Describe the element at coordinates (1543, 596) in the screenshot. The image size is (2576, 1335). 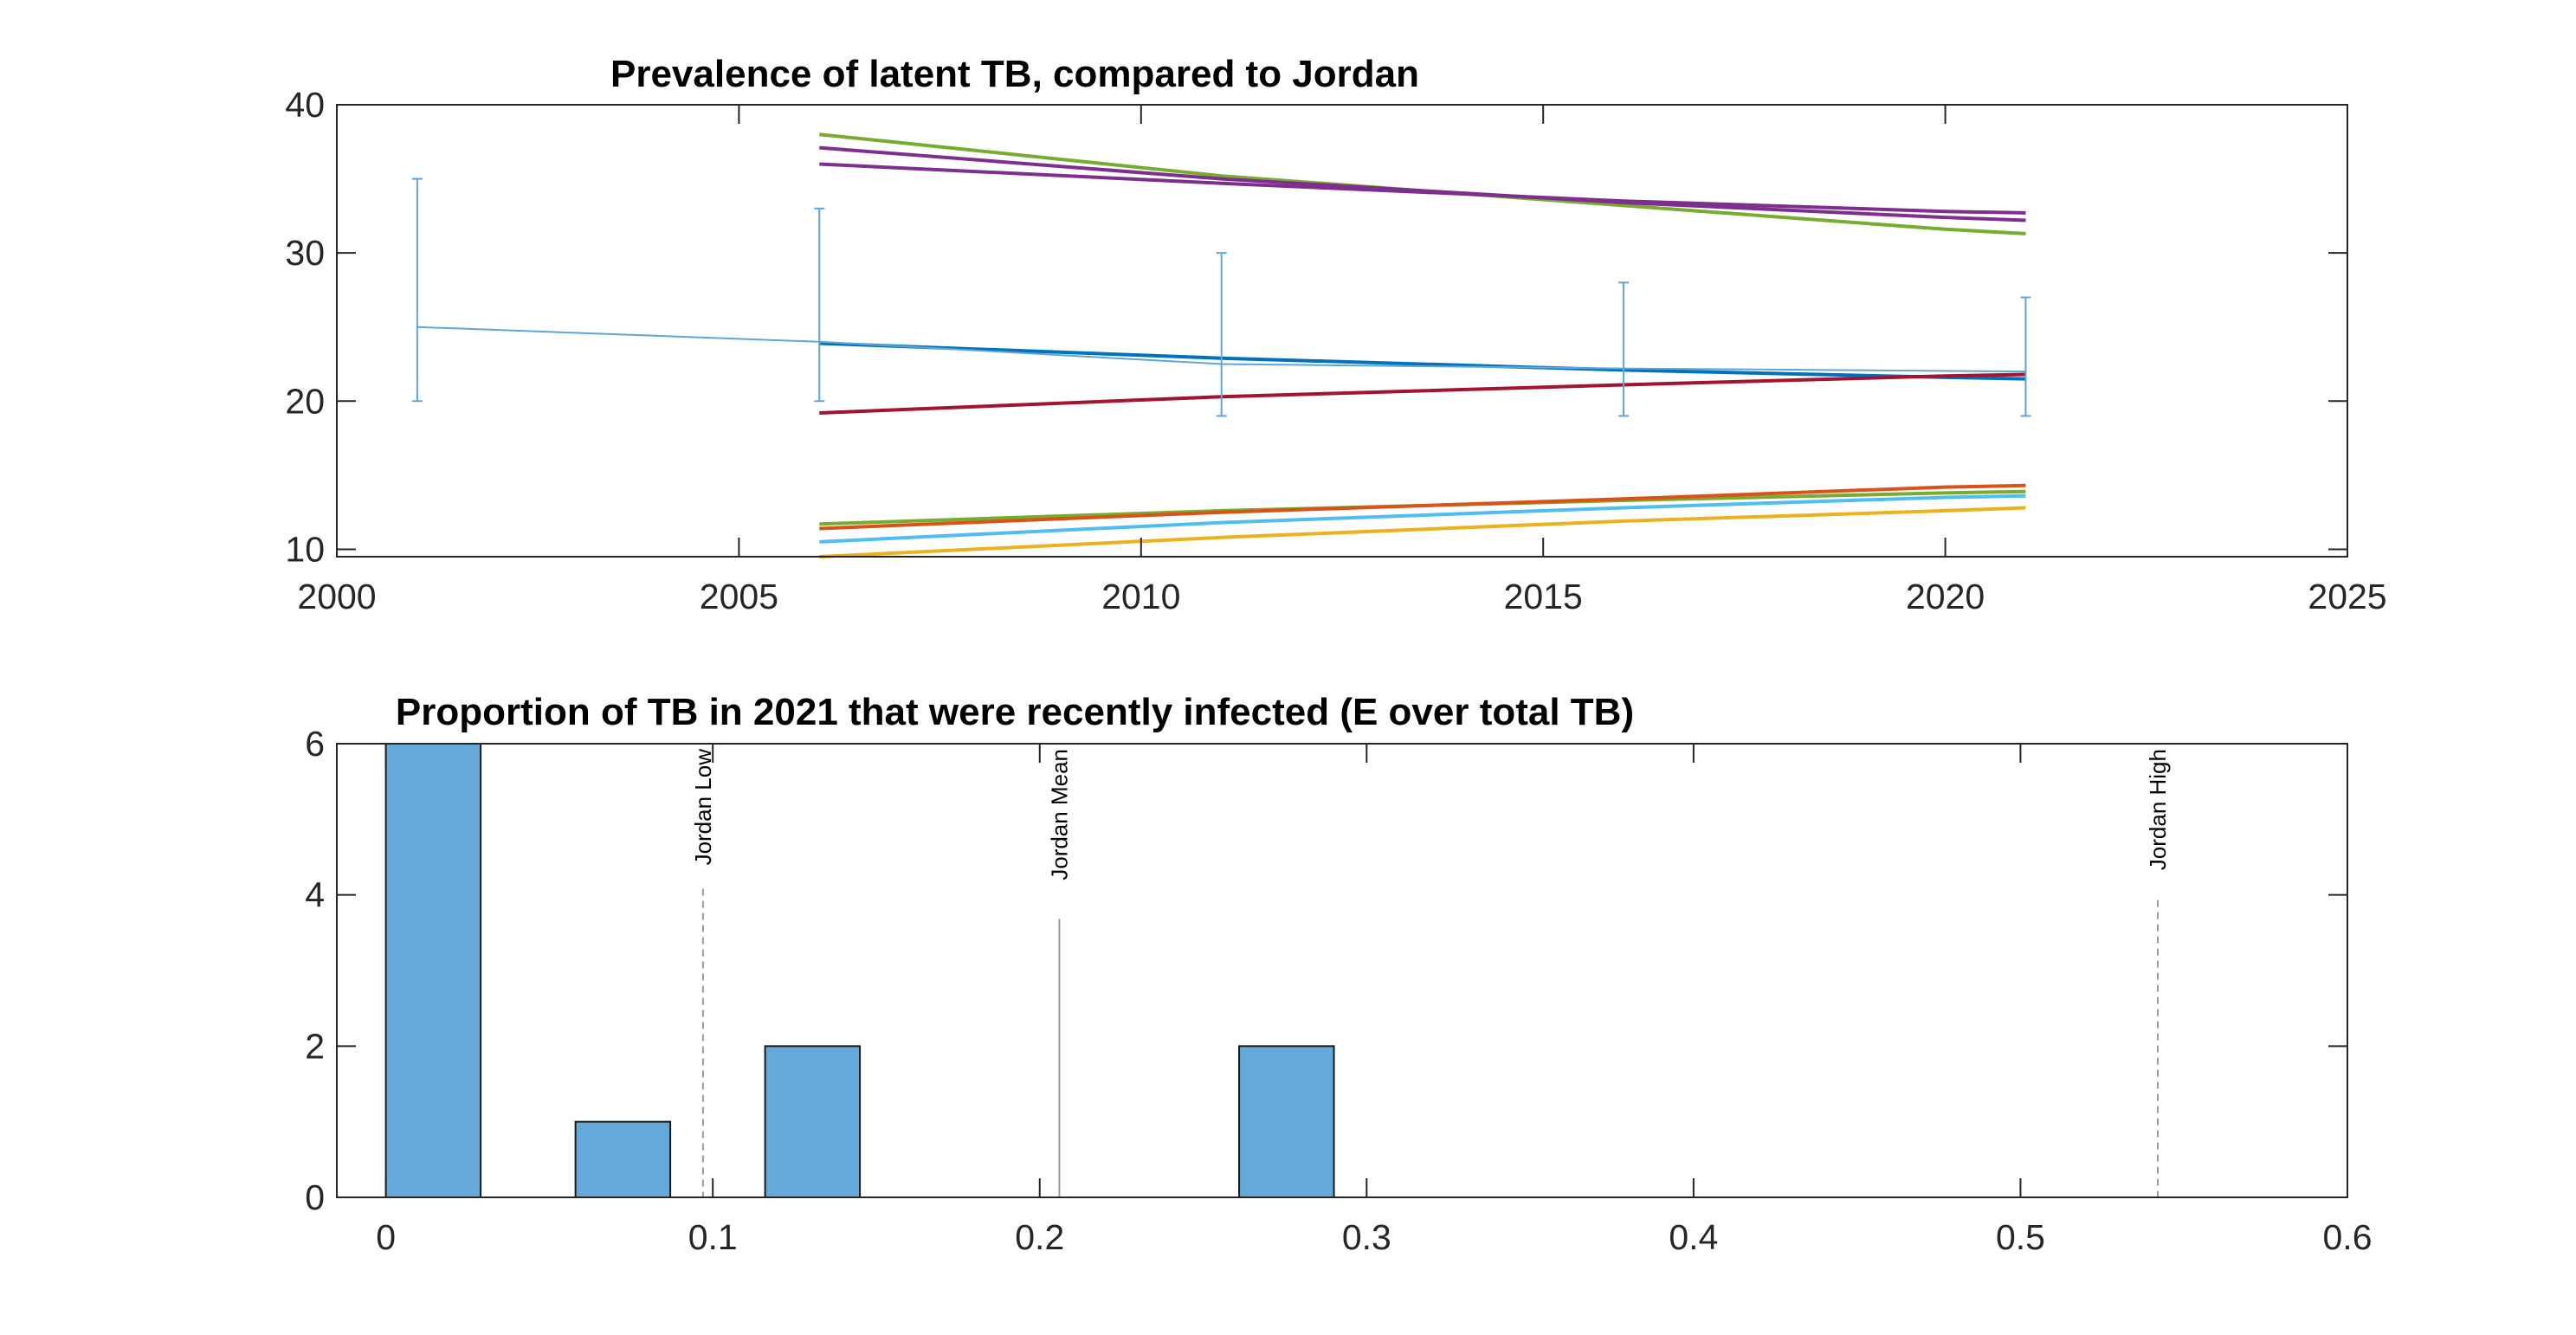
I see `x-tick-label: 2015` at that location.